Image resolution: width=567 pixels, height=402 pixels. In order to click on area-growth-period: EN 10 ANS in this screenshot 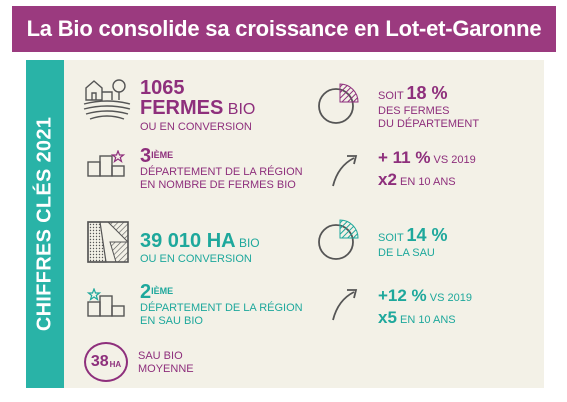, I will do `click(426, 320)`.